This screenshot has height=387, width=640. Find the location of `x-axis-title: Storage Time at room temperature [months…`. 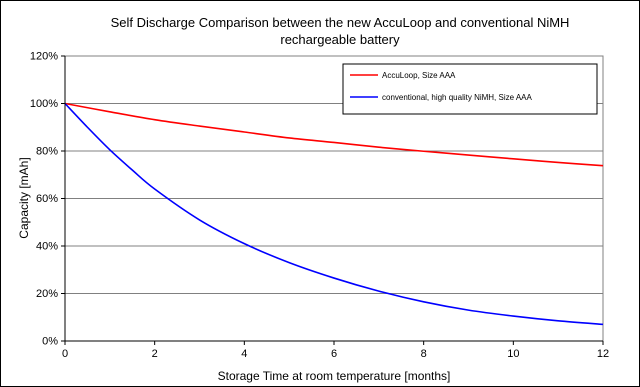

x-axis-title: Storage Time at room temperature [months… is located at coordinates (334, 376).